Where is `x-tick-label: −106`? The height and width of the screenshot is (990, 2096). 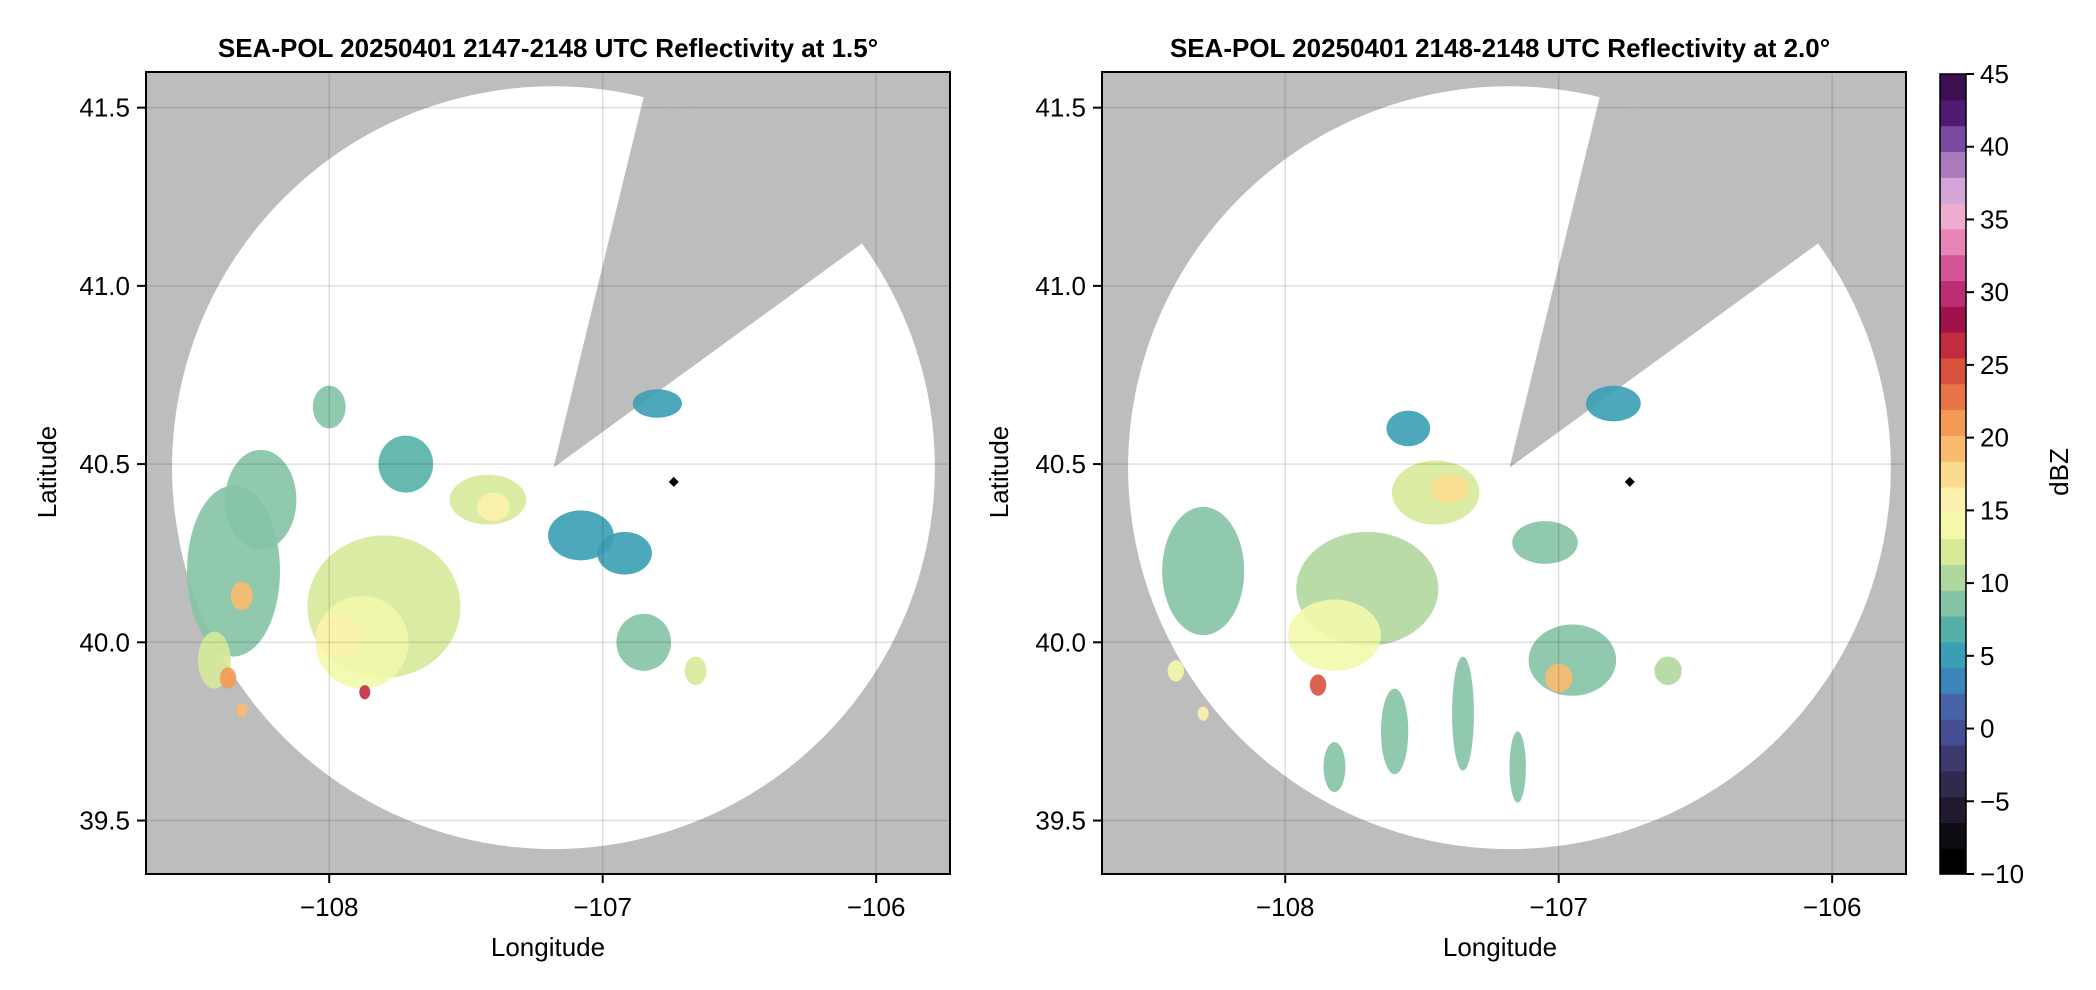
x-tick-label: −106 is located at coordinates (1832, 907).